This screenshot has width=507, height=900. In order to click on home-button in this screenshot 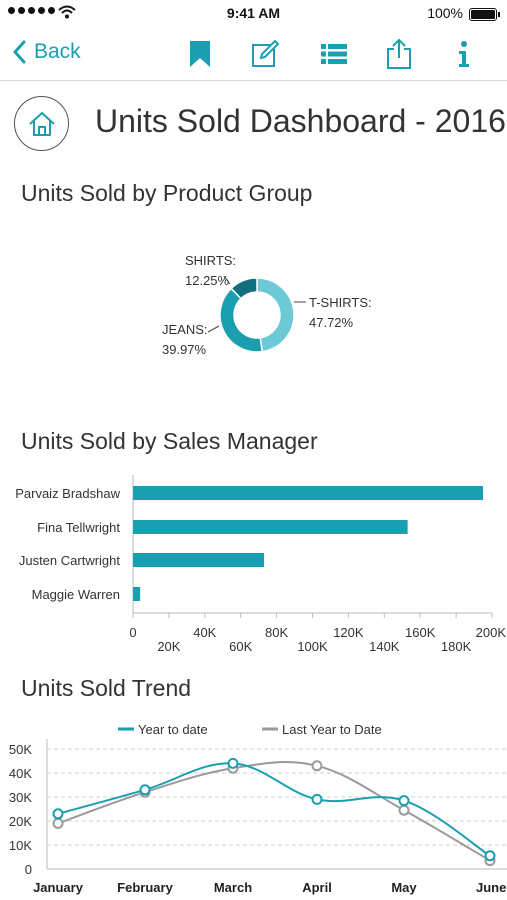, I will do `click(41, 123)`.